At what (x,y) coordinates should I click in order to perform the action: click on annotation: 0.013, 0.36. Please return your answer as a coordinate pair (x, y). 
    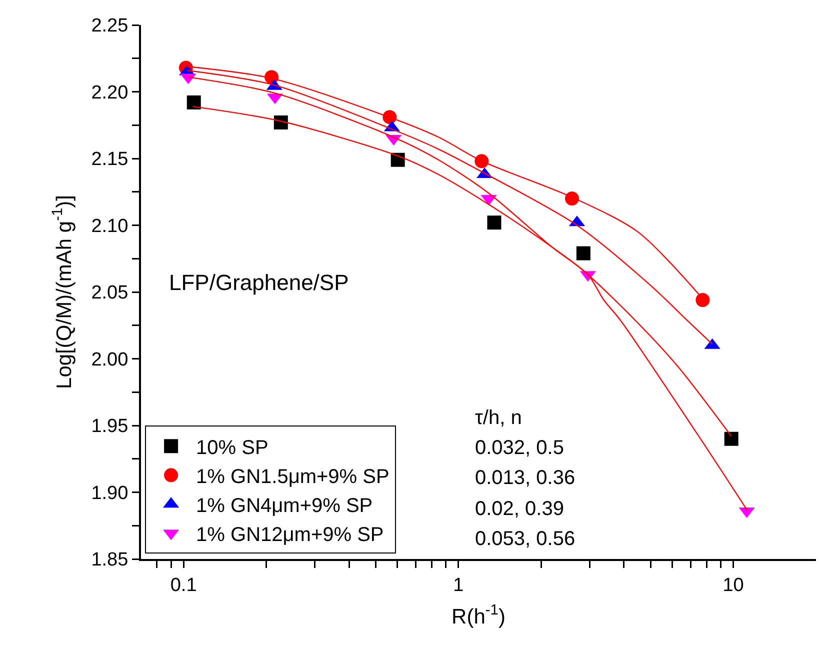
    Looking at the image, I should click on (525, 478).